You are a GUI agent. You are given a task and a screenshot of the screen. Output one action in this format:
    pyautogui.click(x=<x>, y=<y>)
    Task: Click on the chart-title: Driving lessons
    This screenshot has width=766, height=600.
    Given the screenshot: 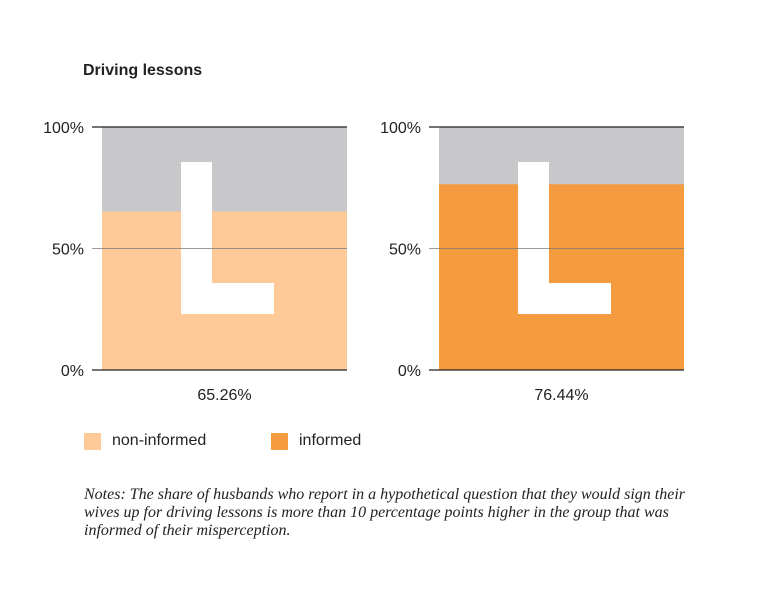 What is the action you would take?
    pyautogui.click(x=143, y=70)
    